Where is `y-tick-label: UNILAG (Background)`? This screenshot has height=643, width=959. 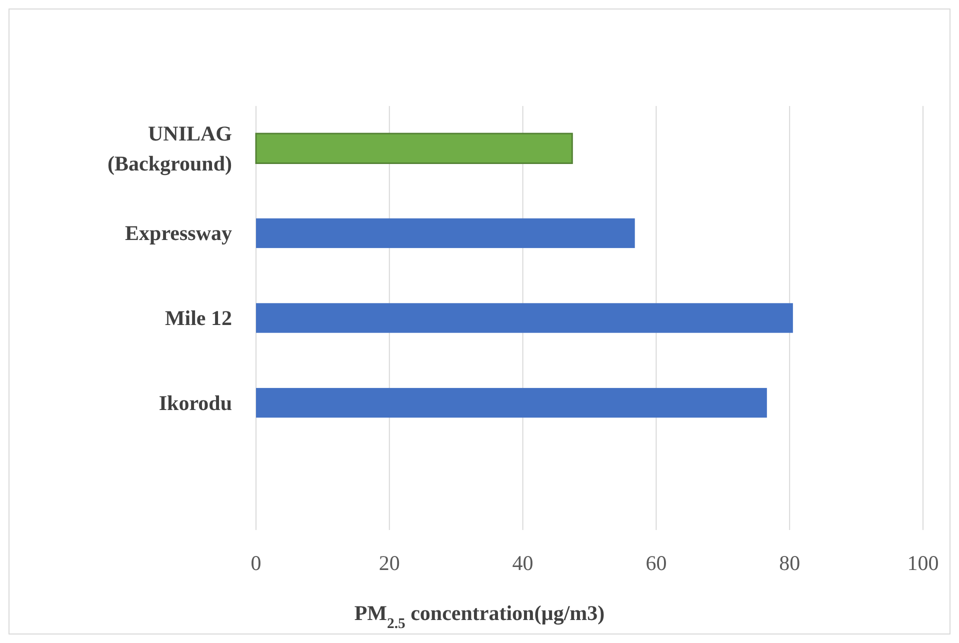 y-tick-label: UNILAG (Background) is located at coordinates (170, 148).